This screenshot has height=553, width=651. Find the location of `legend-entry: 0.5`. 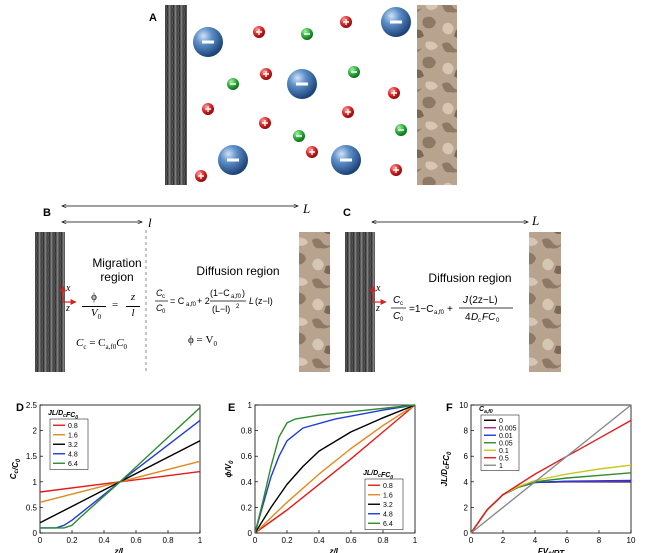

legend-entry: 0.5 is located at coordinates (504, 458).